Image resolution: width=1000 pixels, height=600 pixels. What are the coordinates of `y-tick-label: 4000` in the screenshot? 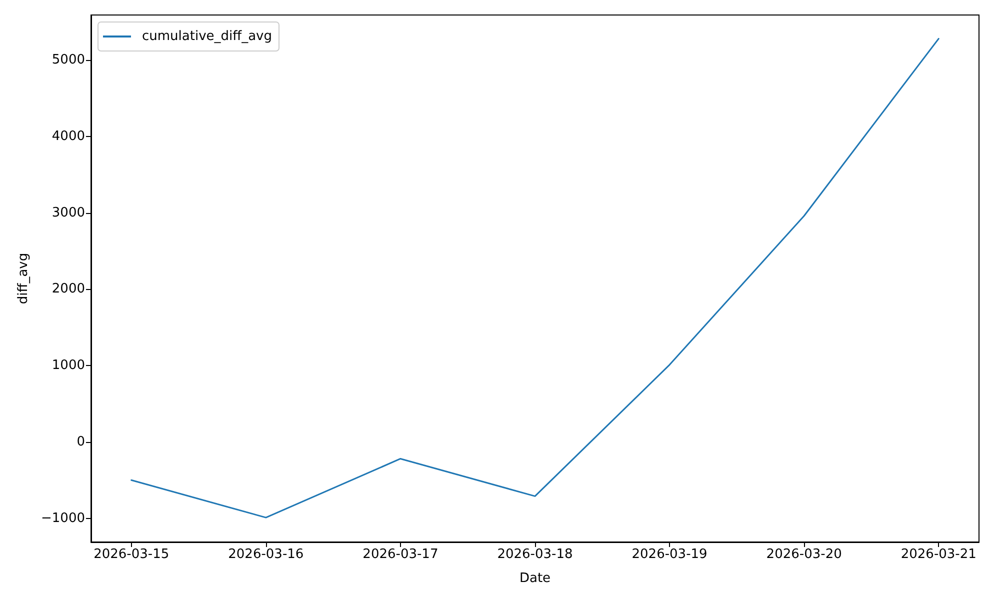 It's located at (68, 136).